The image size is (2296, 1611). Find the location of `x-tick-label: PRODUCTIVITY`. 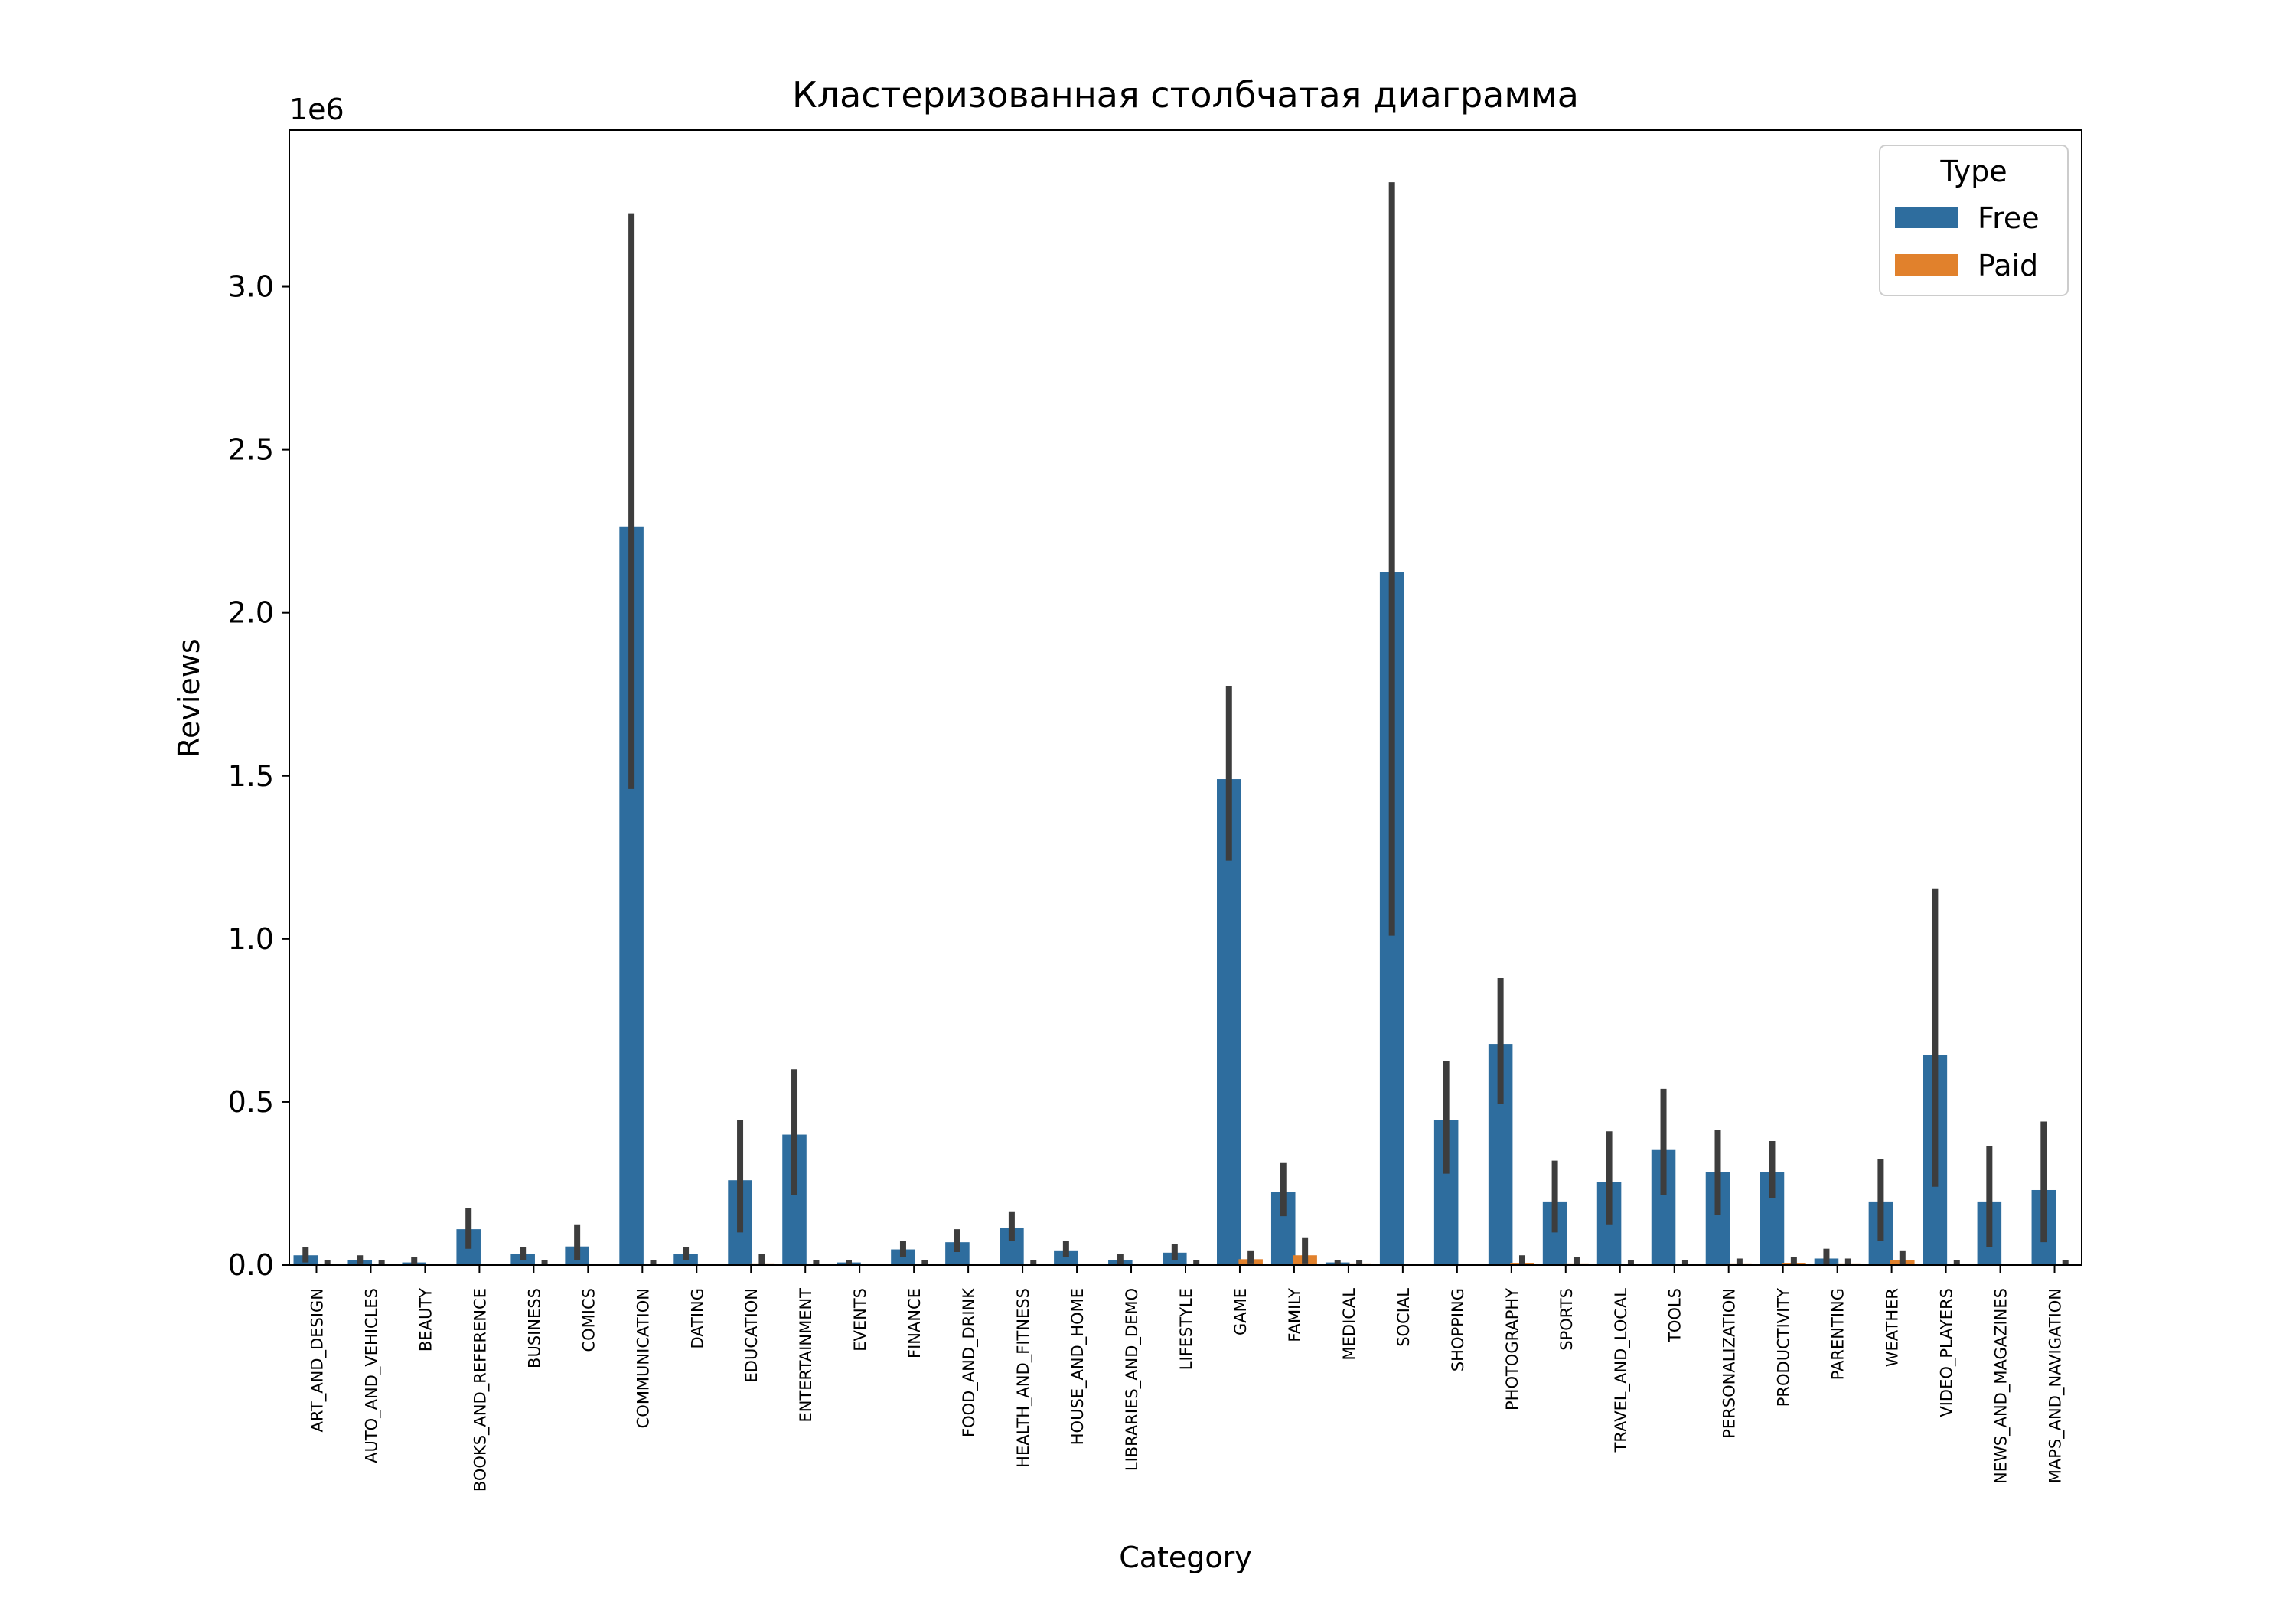

x-tick-label: PRODUCTIVITY is located at coordinates (1784, 1347).